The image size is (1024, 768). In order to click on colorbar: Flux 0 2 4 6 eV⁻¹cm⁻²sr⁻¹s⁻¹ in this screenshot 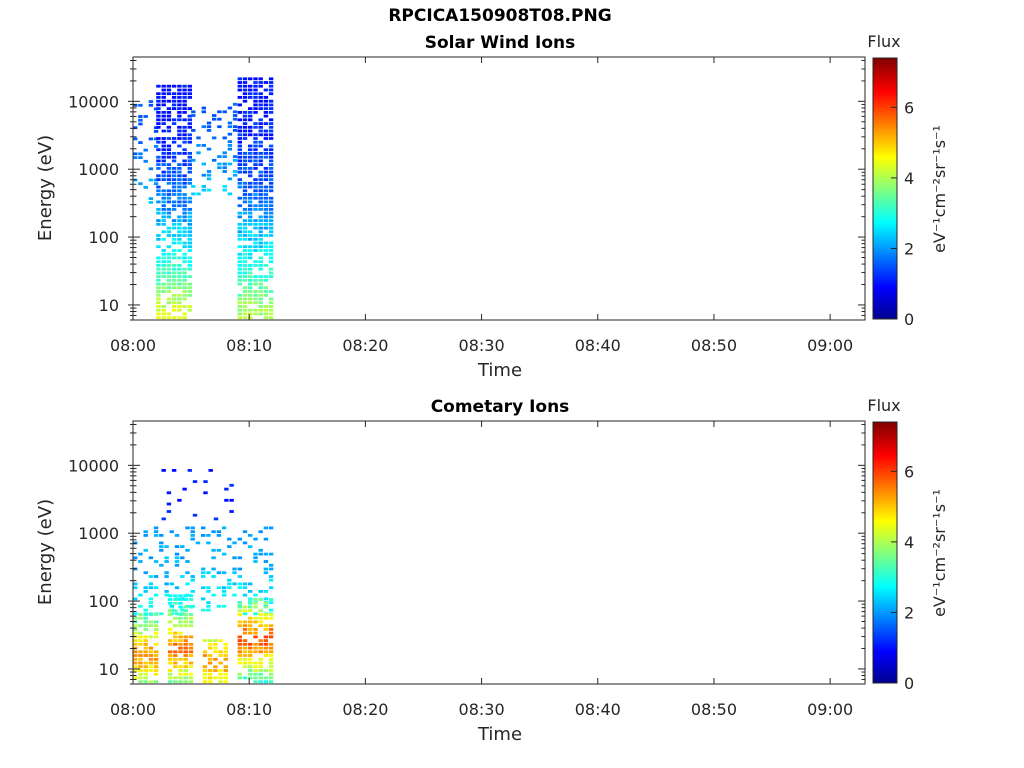, I will do `click(908, 180)`.